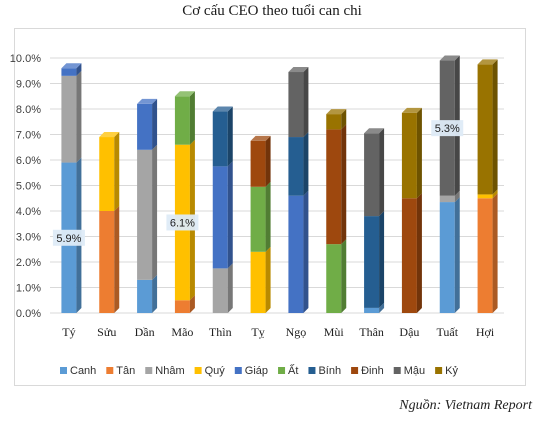 The width and height of the screenshot is (544, 426). Describe the element at coordinates (367, 371) in the screenshot. I see `legend-item: Đinh` at that location.